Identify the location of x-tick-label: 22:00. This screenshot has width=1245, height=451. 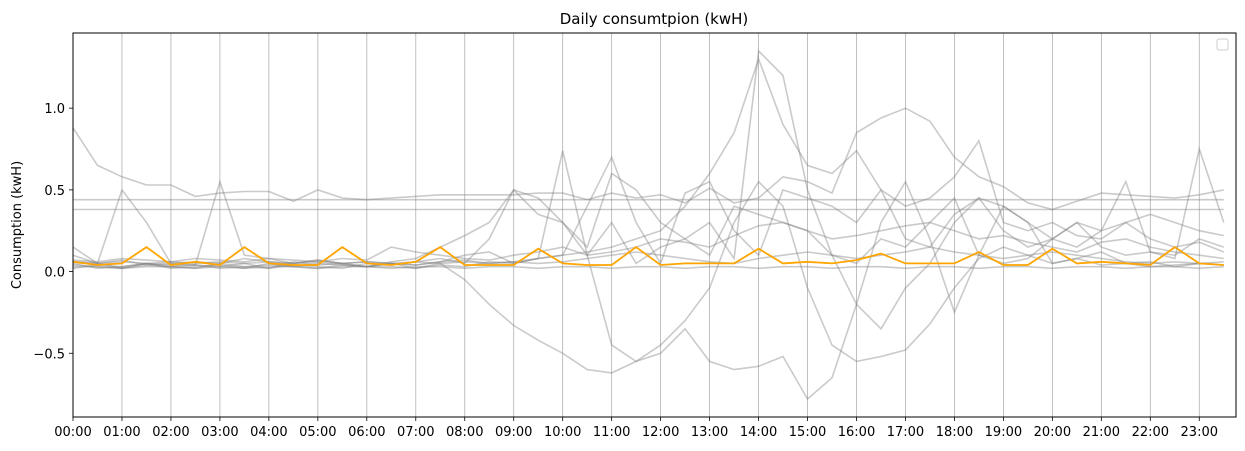
(1150, 432).